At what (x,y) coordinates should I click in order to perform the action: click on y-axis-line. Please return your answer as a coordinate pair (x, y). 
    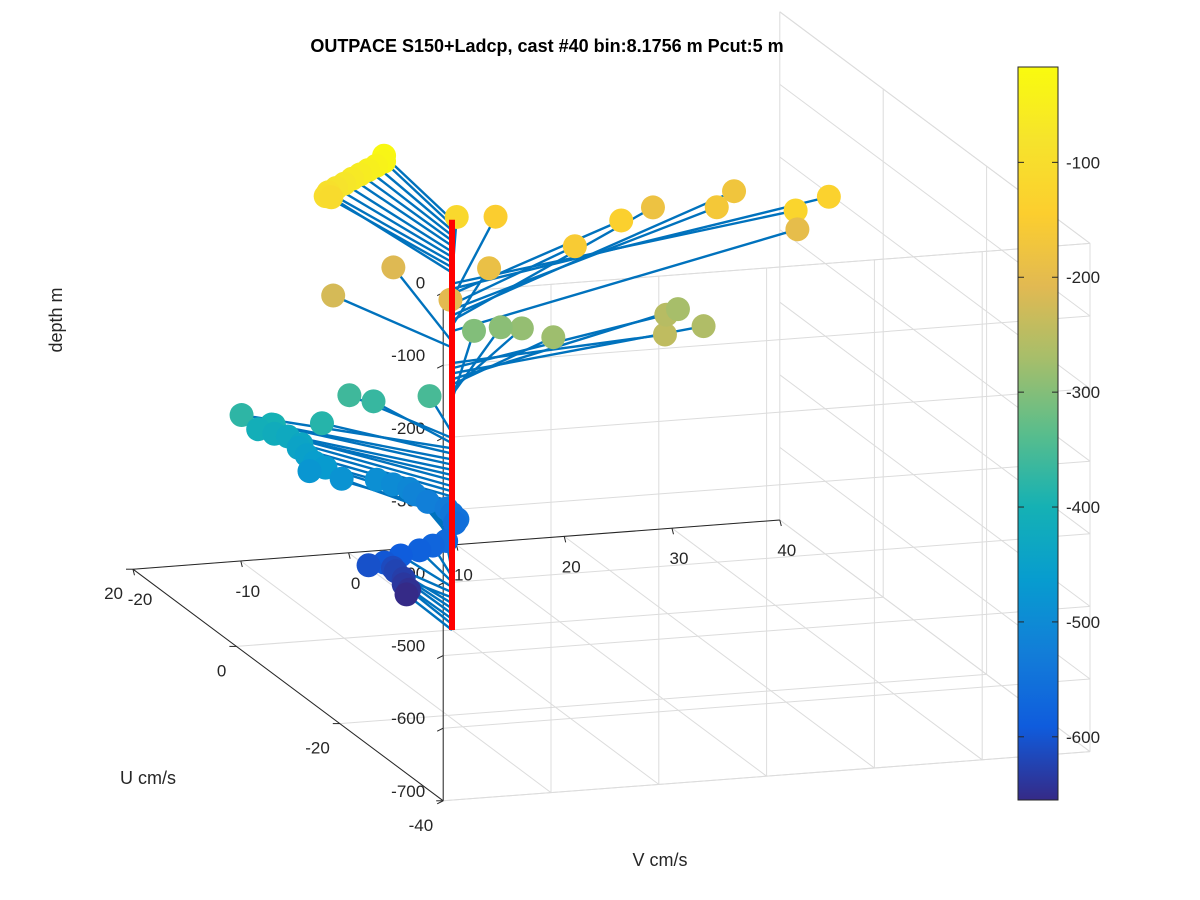
    Looking at the image, I should click on (288, 685).